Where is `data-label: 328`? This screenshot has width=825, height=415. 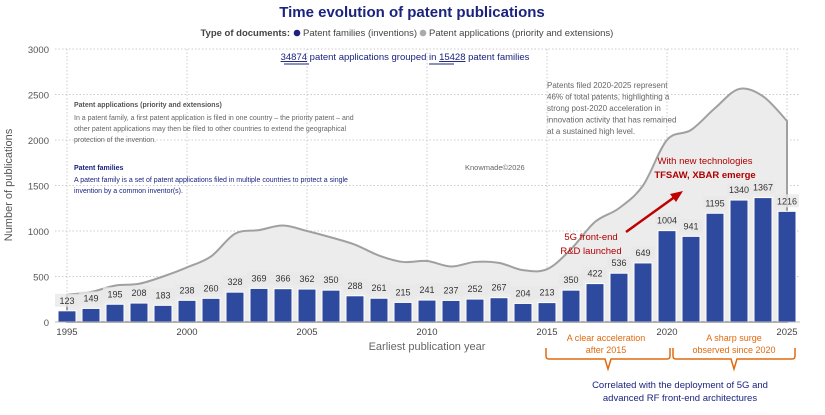 data-label: 328 is located at coordinates (234, 282).